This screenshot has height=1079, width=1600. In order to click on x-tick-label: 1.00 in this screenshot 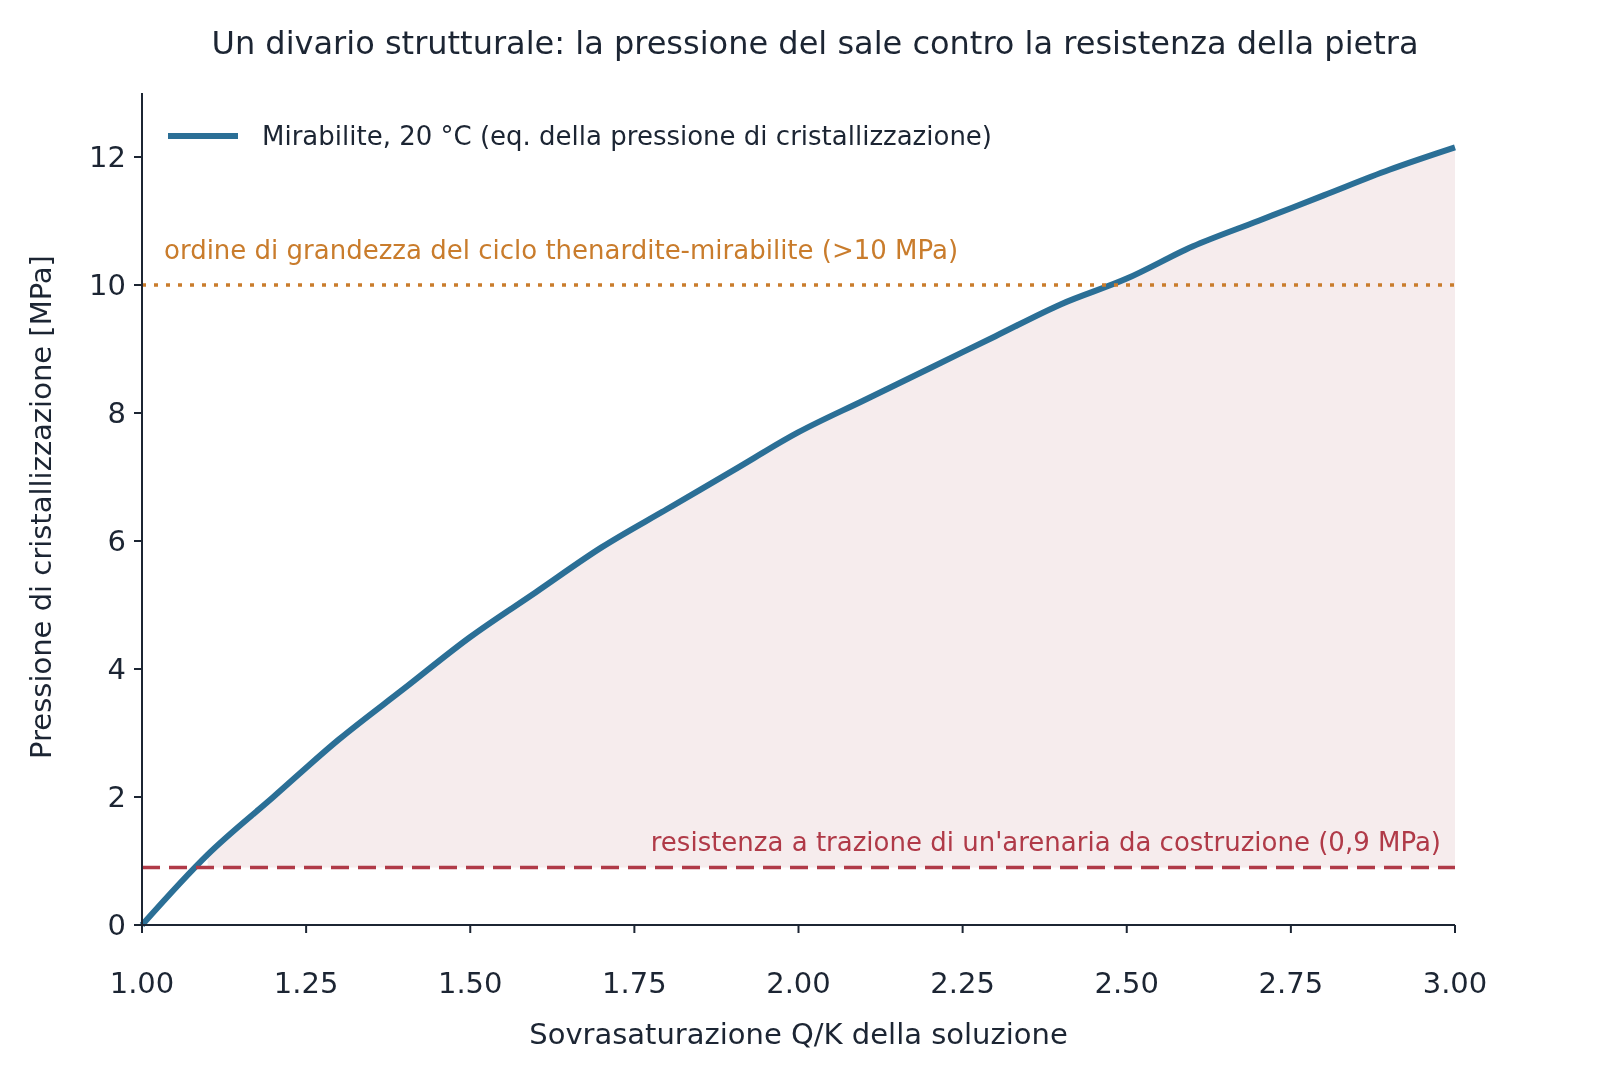, I will do `click(142, 983)`.